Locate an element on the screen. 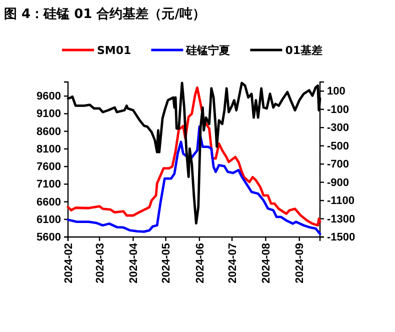 This screenshot has width=395, height=332. x-tick-label: 2024-09 is located at coordinates (300, 263).